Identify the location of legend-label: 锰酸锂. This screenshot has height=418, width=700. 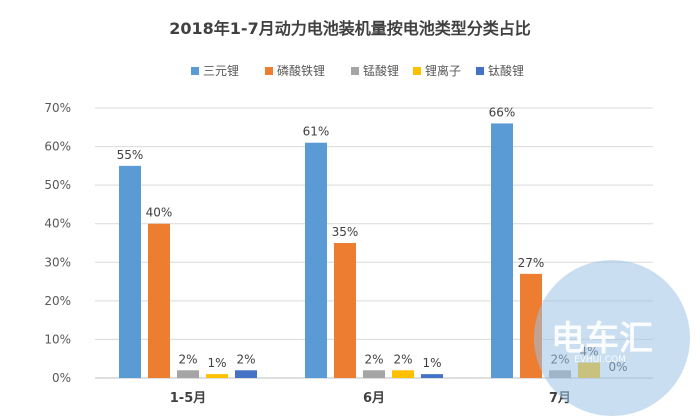
(381, 70).